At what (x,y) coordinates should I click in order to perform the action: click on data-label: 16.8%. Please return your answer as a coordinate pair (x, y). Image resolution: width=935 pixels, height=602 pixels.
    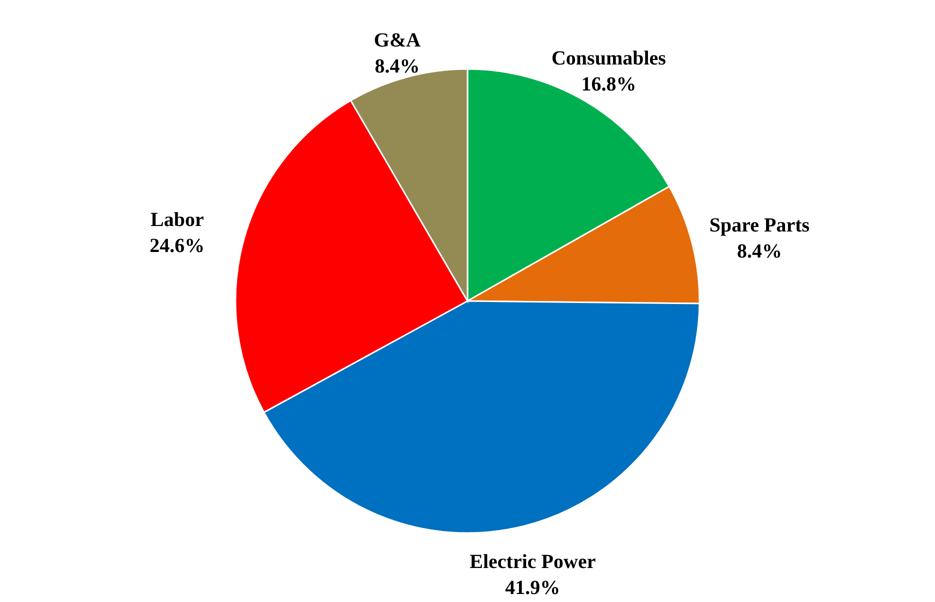
    Looking at the image, I should click on (608, 84).